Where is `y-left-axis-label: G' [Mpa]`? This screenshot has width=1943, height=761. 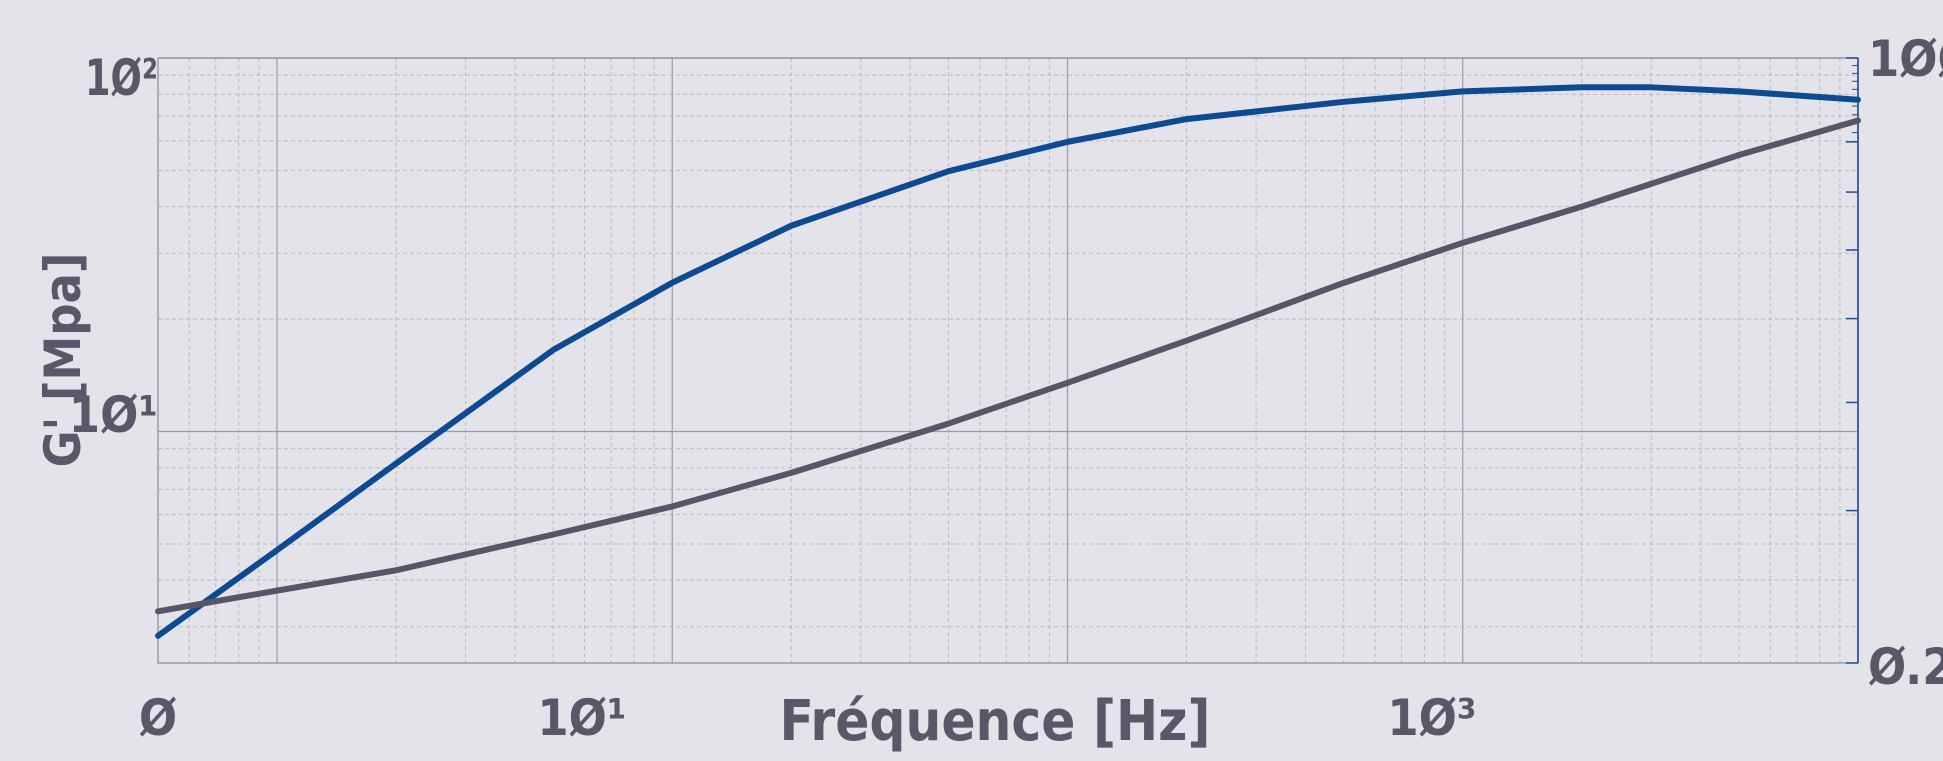 y-left-axis-label: G' [Mpa] is located at coordinates (63, 360).